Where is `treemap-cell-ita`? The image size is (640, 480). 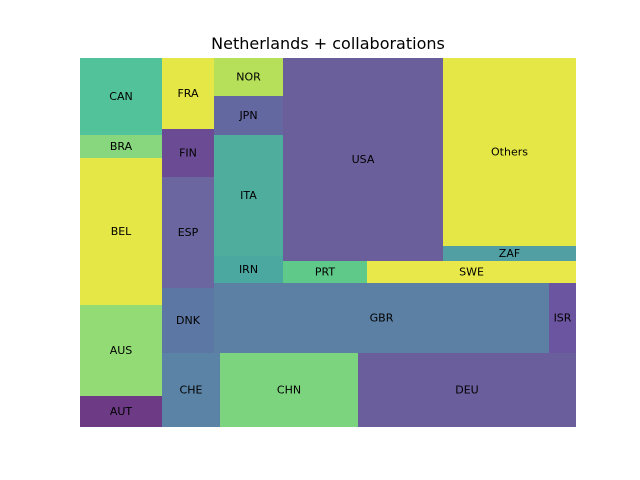
treemap-cell-ita is located at coordinates (248, 195).